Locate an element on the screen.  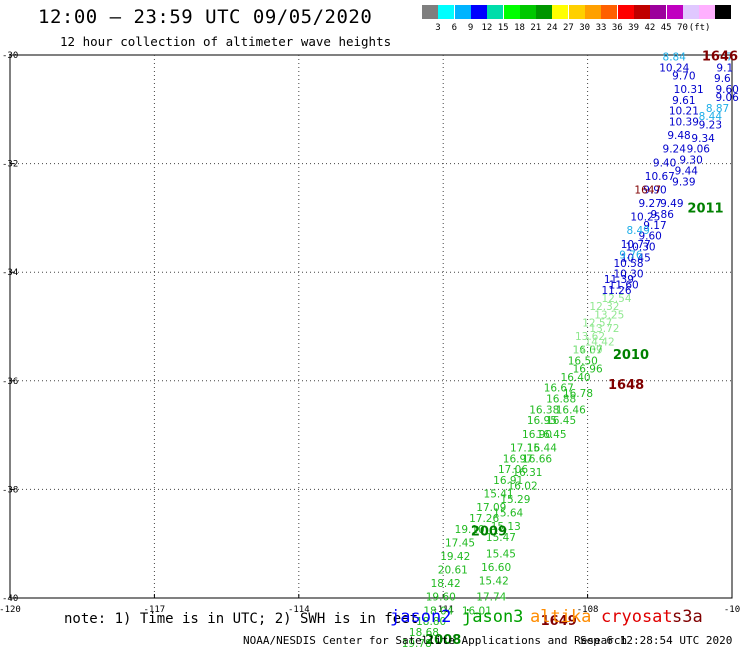
wave-height-value: 12.57 is located at coordinates (597, 324).